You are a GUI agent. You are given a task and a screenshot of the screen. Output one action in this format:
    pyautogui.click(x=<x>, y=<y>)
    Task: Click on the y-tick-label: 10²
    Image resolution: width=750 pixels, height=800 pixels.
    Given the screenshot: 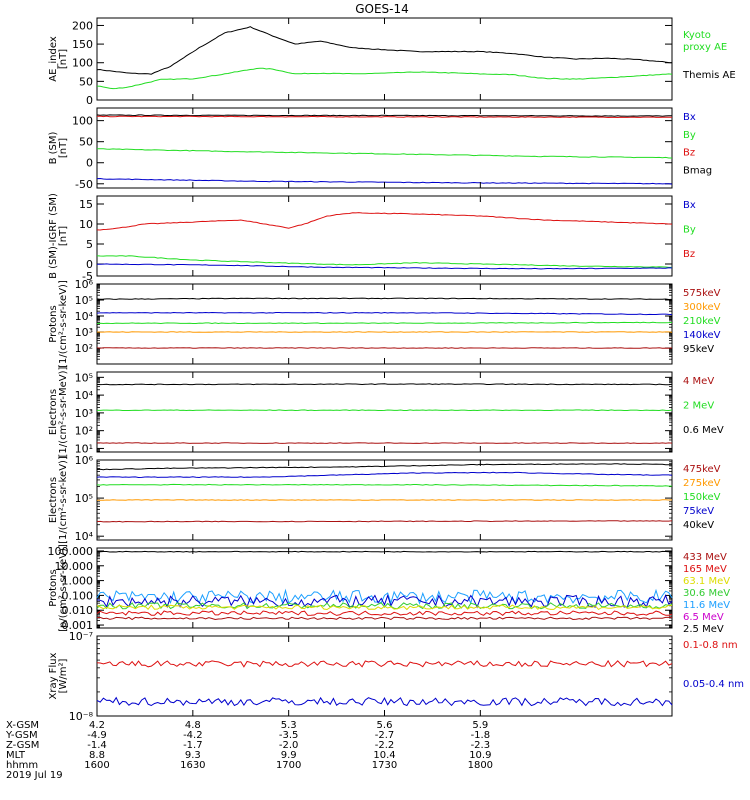 What is the action you would take?
    pyautogui.click(x=84, y=348)
    